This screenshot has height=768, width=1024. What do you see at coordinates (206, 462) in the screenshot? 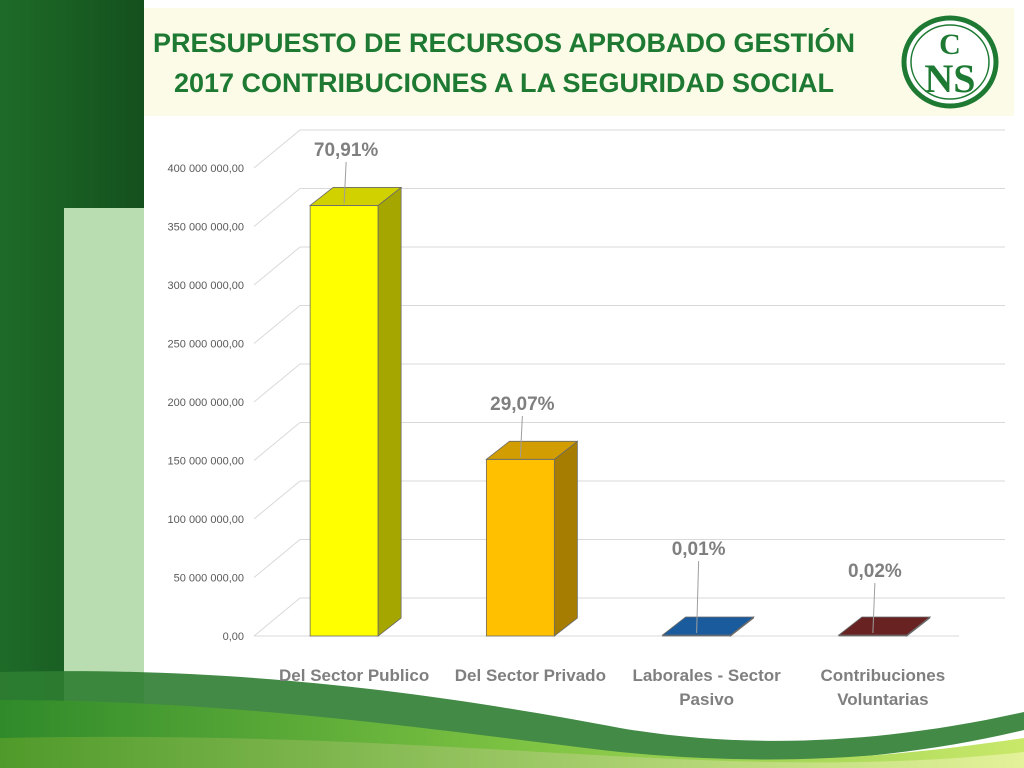
I see `y-tick-label: 150 000 000,00` at bounding box center [206, 462].